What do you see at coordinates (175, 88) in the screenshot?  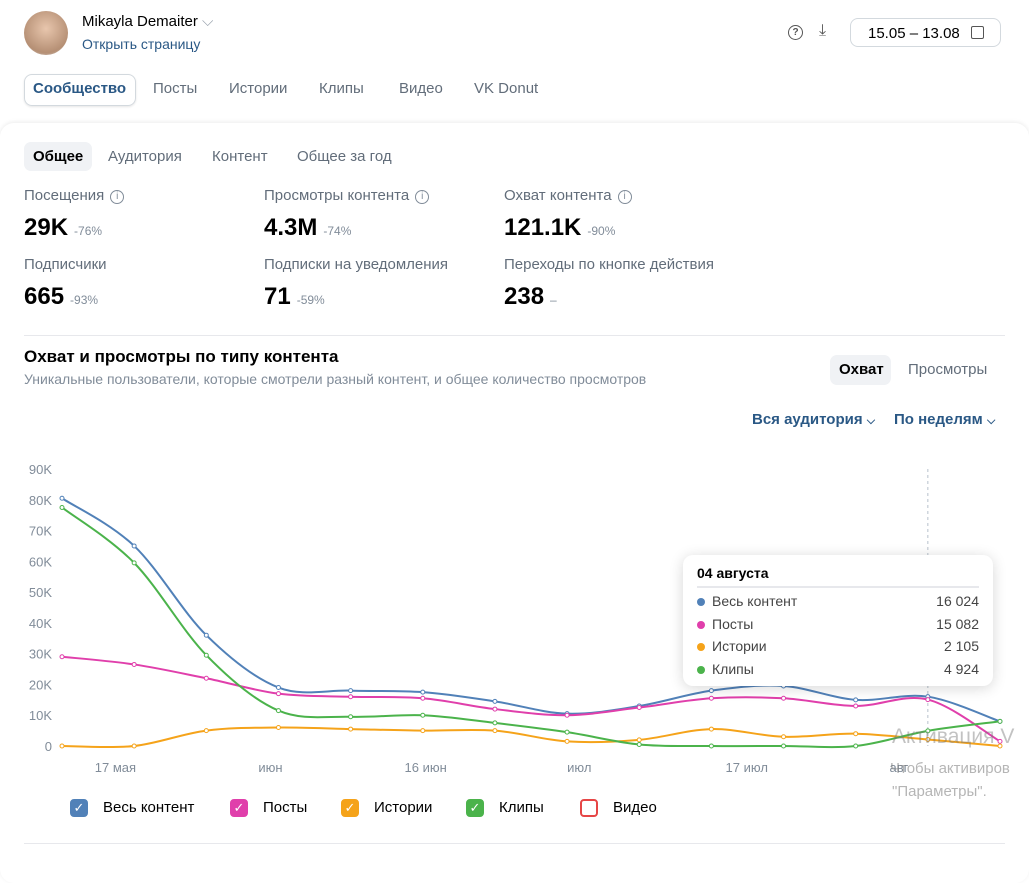 I see `tab: Посты` at bounding box center [175, 88].